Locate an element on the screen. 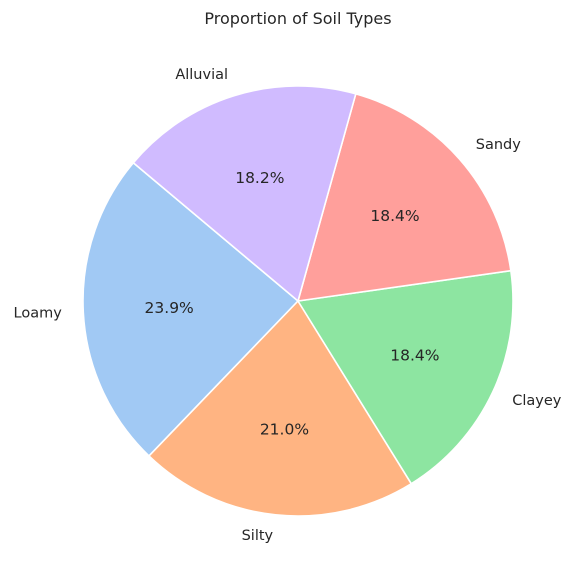 The image size is (577, 585). chart-title: Proportion of Soil Types is located at coordinates (297, 18).